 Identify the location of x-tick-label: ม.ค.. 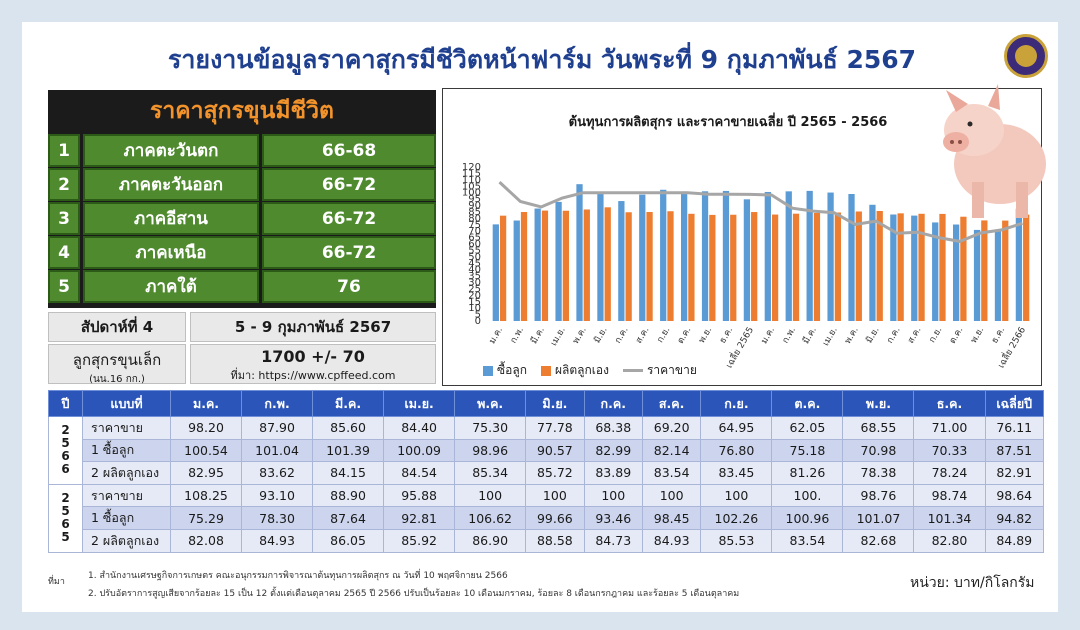
(497, 336).